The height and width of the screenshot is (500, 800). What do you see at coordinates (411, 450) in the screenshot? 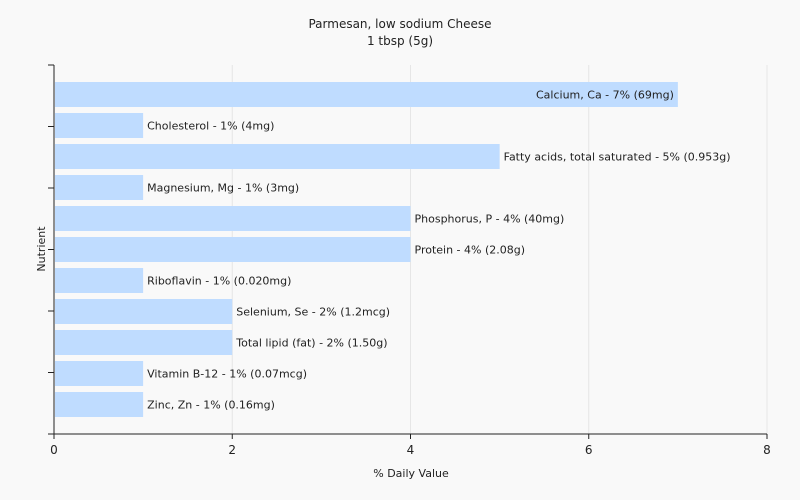
I see `x-tick-label: 4` at bounding box center [411, 450].